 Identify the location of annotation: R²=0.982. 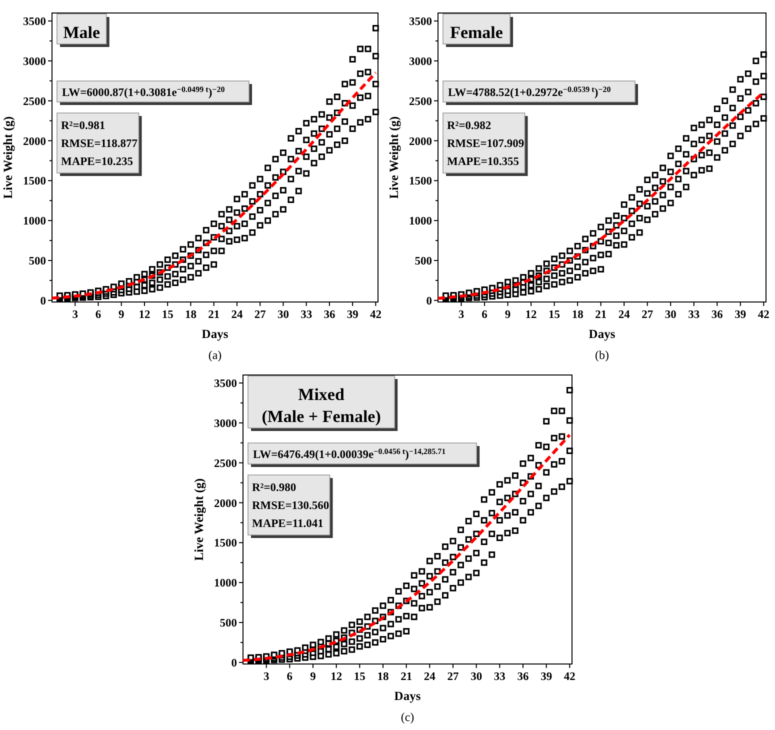
(469, 126).